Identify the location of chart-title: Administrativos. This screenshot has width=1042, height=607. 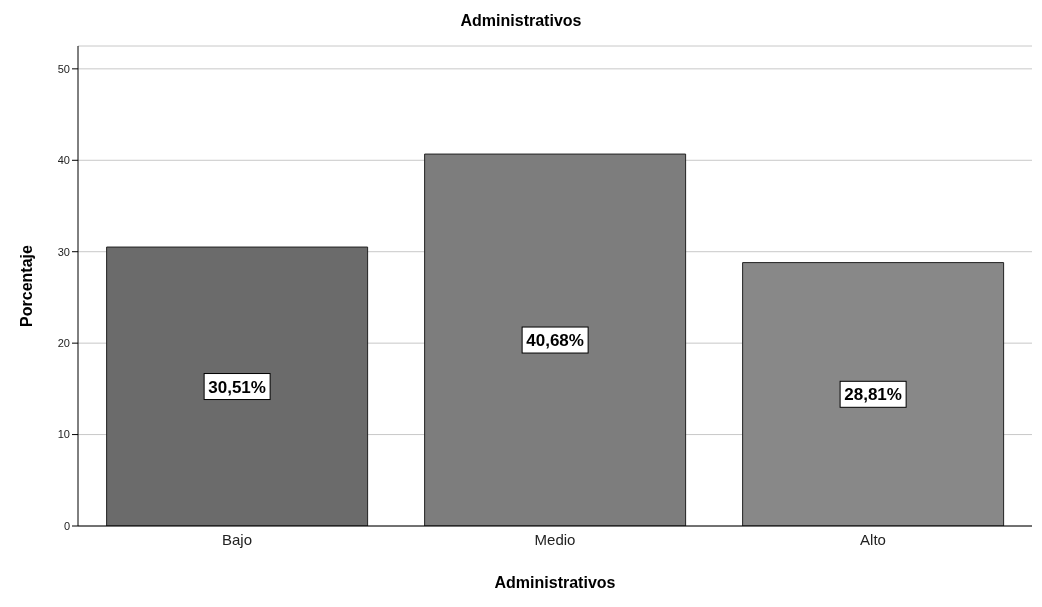
(521, 21).